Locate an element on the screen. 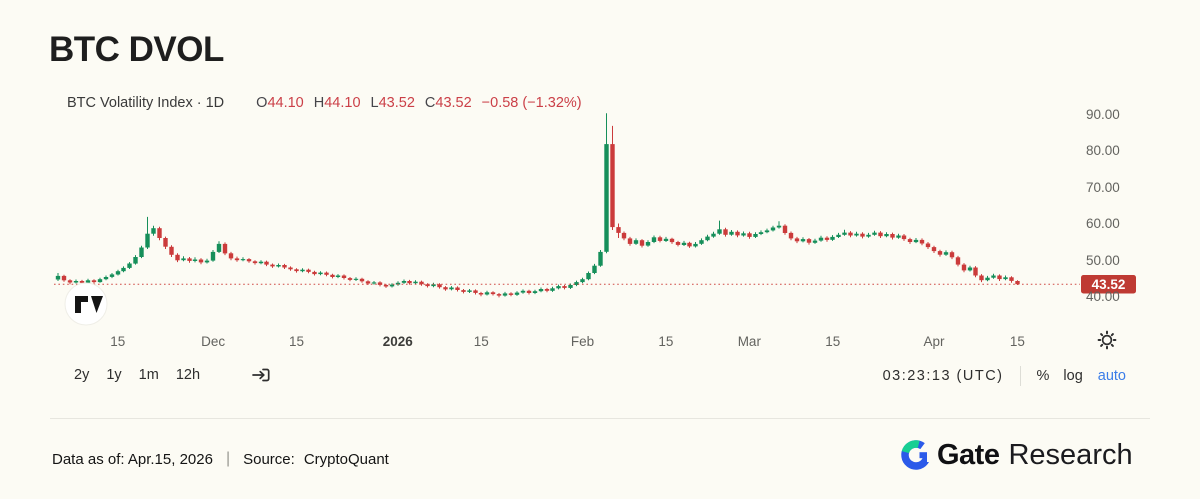 The width and height of the screenshot is (1200, 499). range-button-2y: 2y is located at coordinates (82, 375).